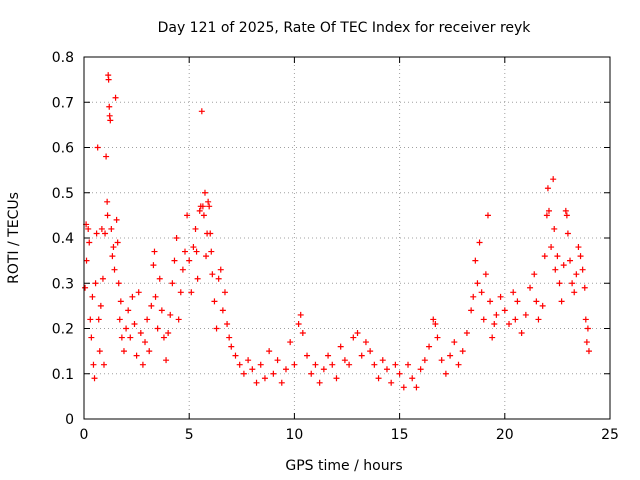 This screenshot has width=640, height=480. Describe the element at coordinates (63, 58) in the screenshot. I see `y-tick-label: 0.8` at that location.